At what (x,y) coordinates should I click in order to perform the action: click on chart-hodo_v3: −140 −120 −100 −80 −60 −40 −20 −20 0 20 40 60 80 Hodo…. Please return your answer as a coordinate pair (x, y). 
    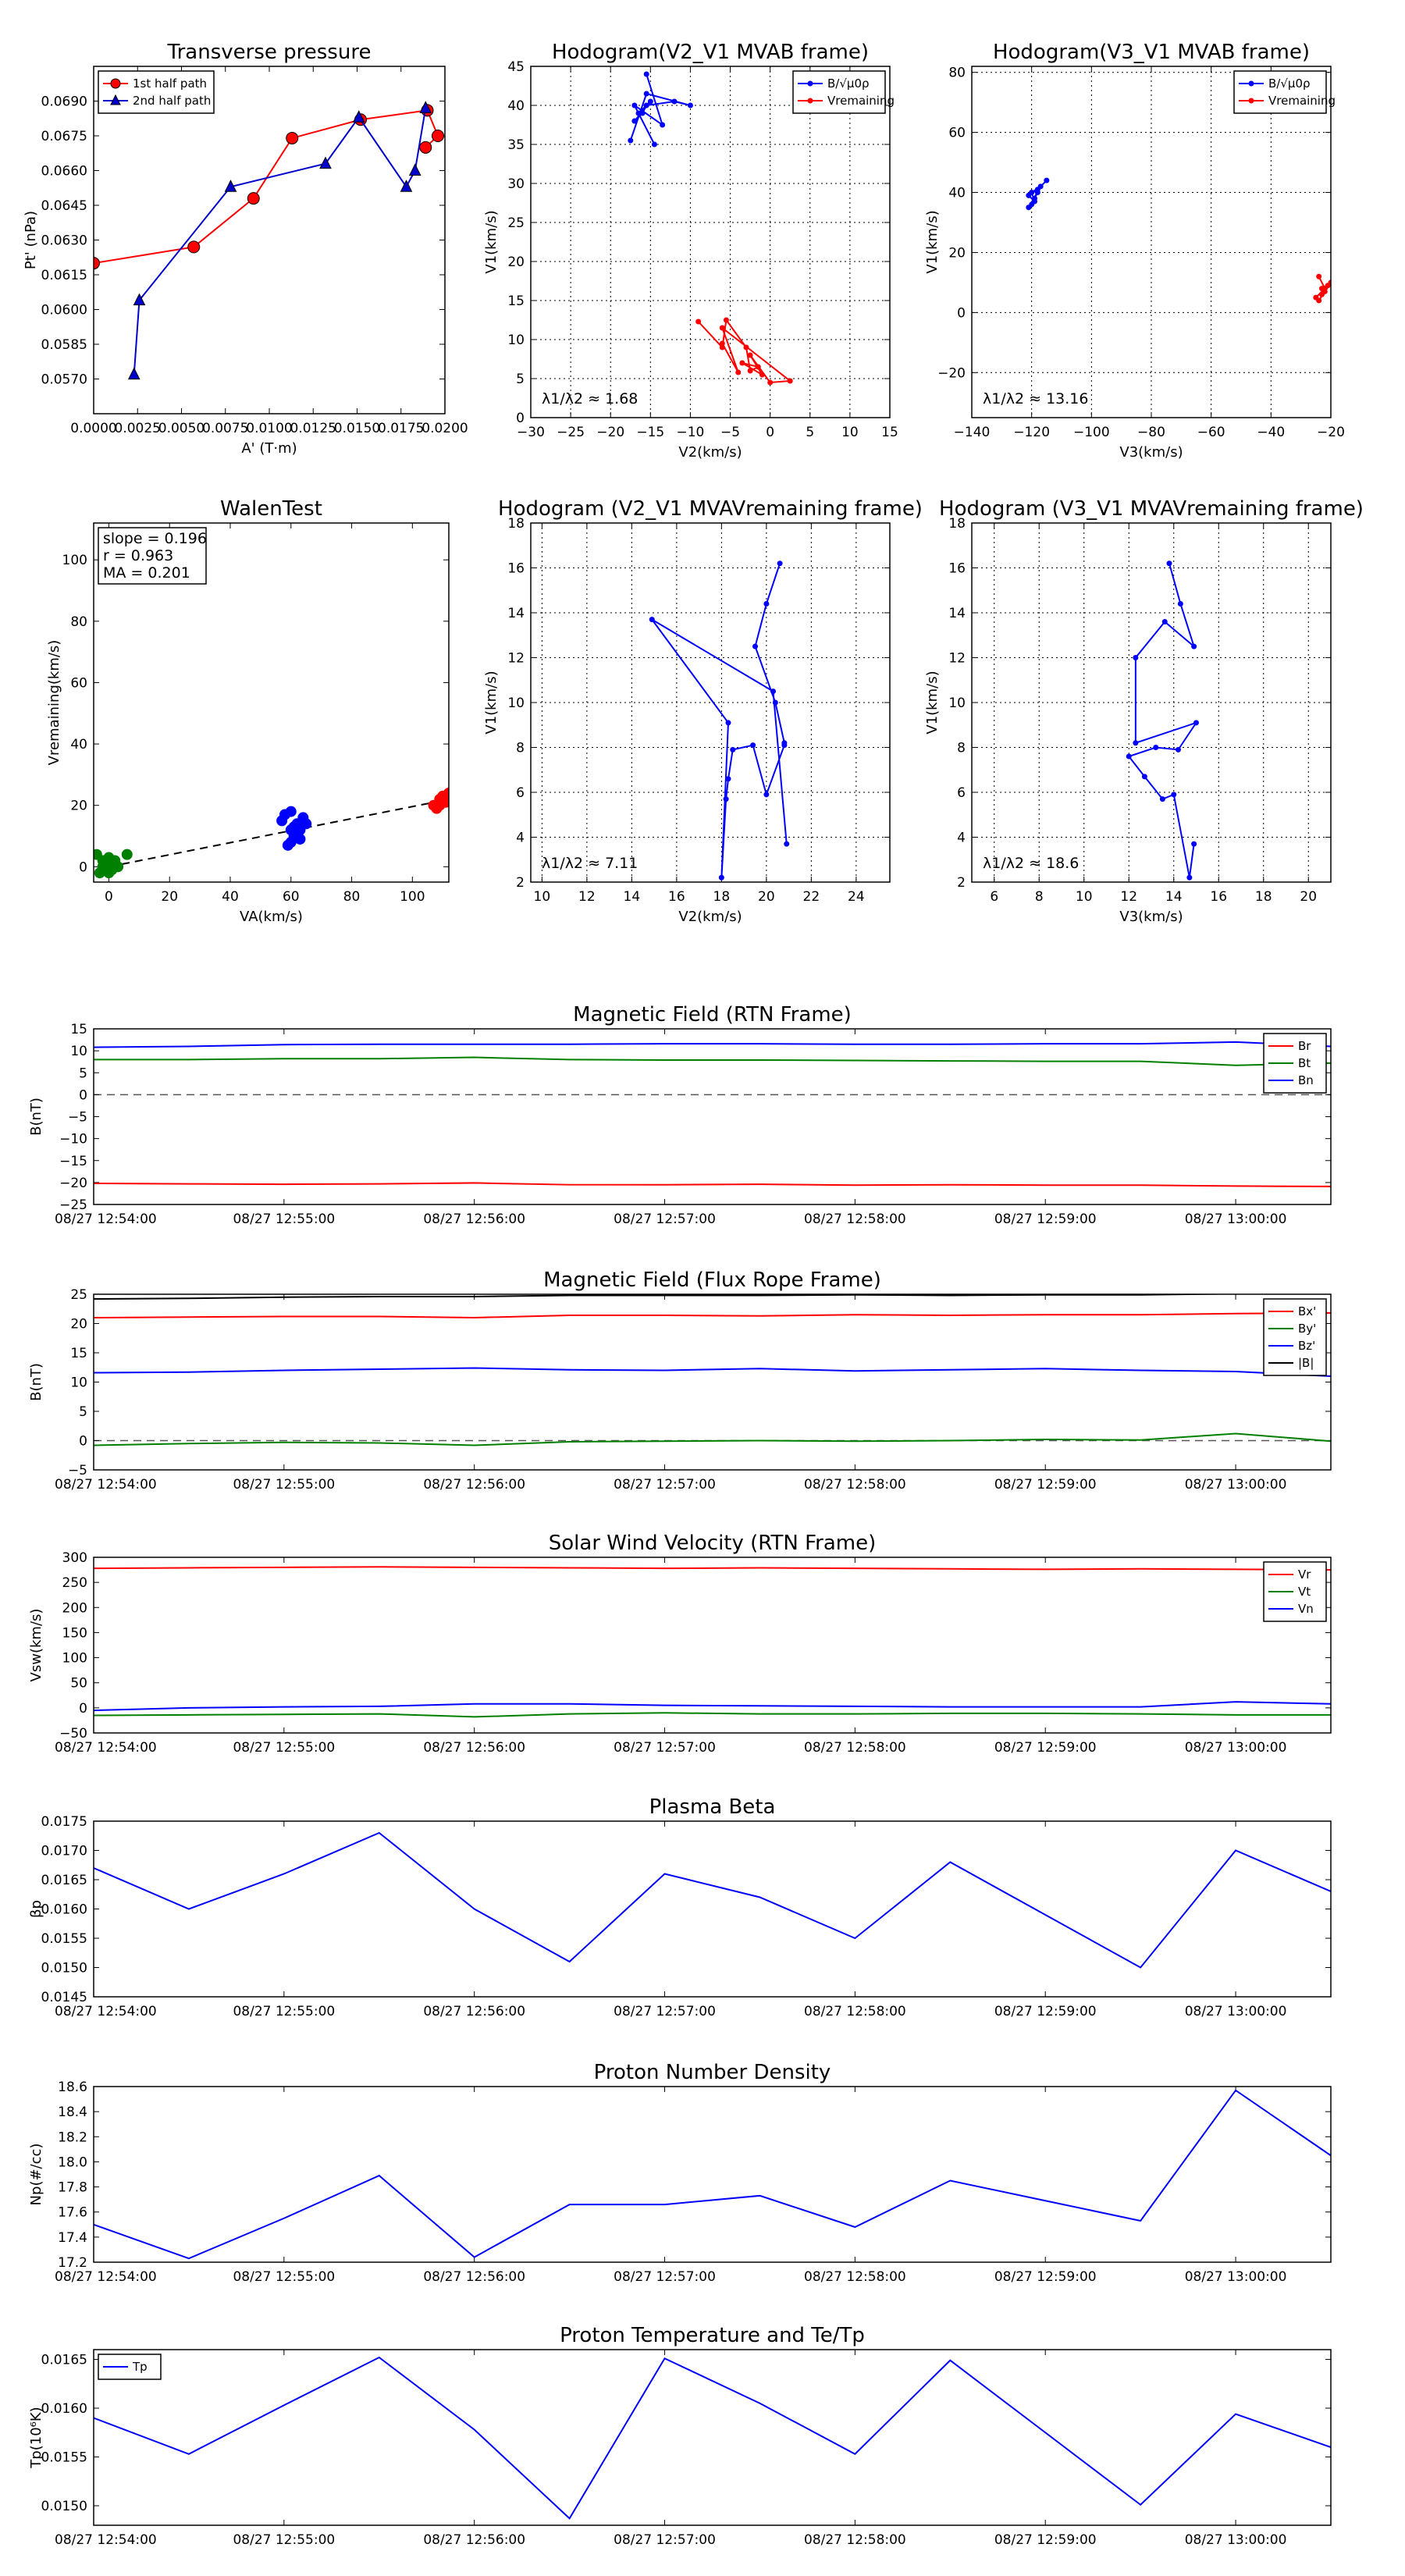
    Looking at the image, I should click on (1135, 251).